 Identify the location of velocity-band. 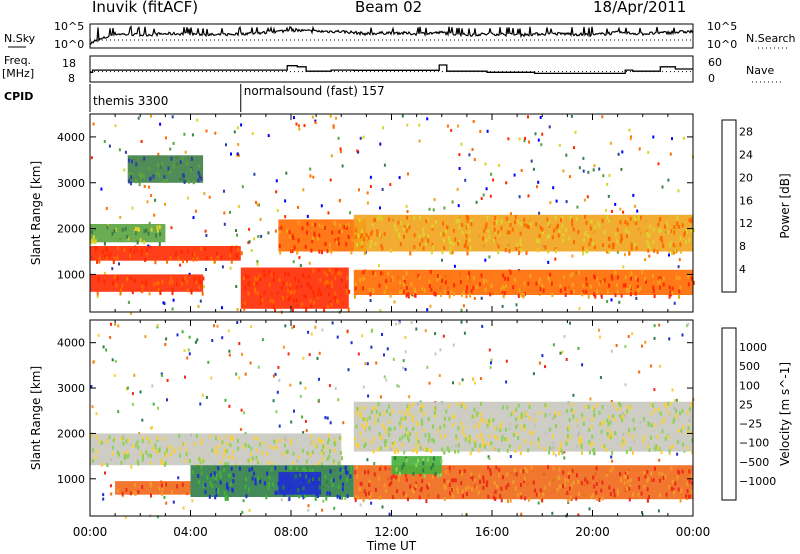
(300, 484).